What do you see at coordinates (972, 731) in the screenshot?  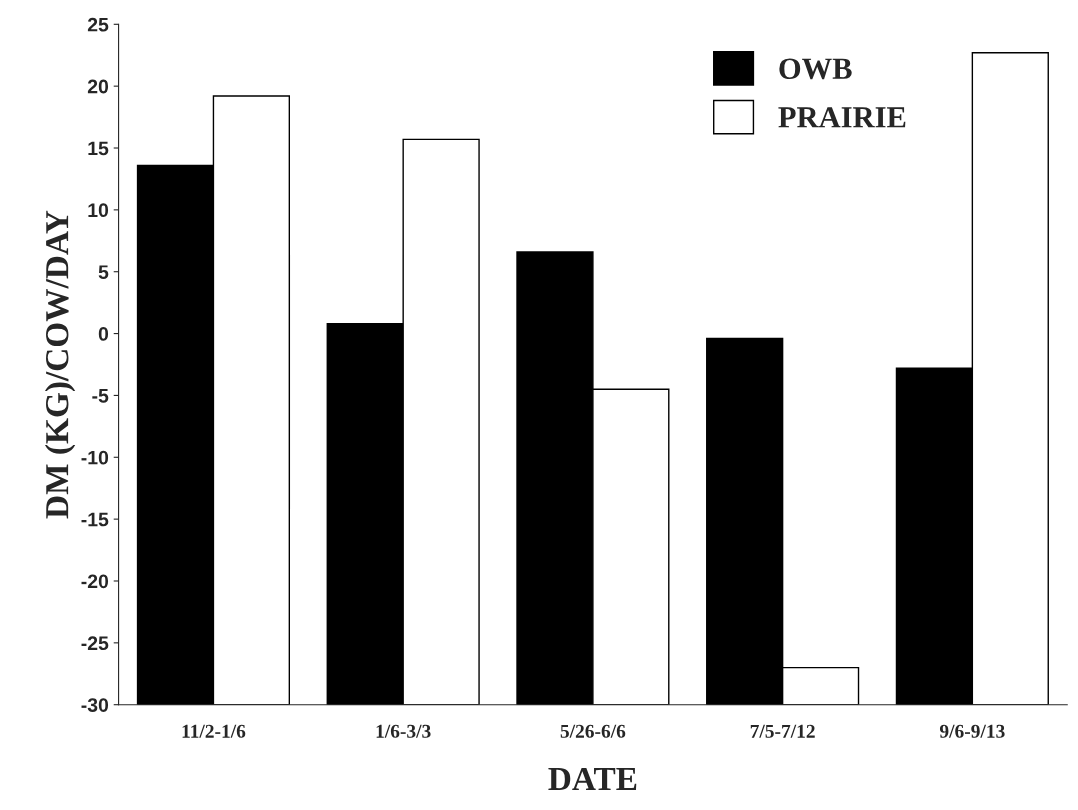 I see `x-tick-label: 9/6-9/13` at bounding box center [972, 731].